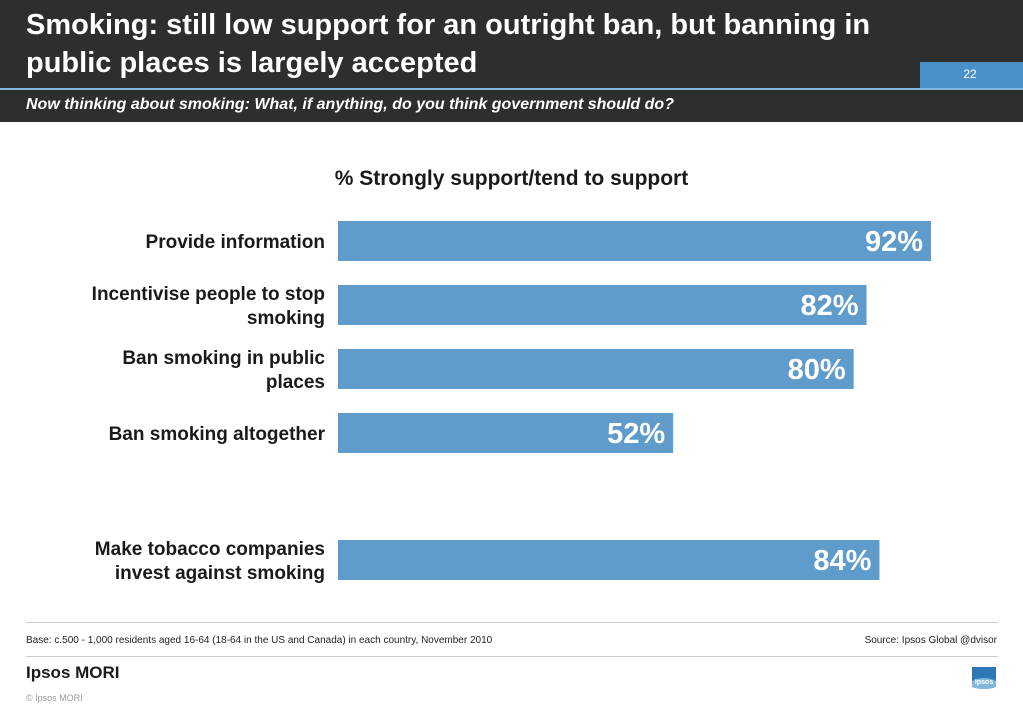  I want to click on value-label-0: 92%, so click(894, 242).